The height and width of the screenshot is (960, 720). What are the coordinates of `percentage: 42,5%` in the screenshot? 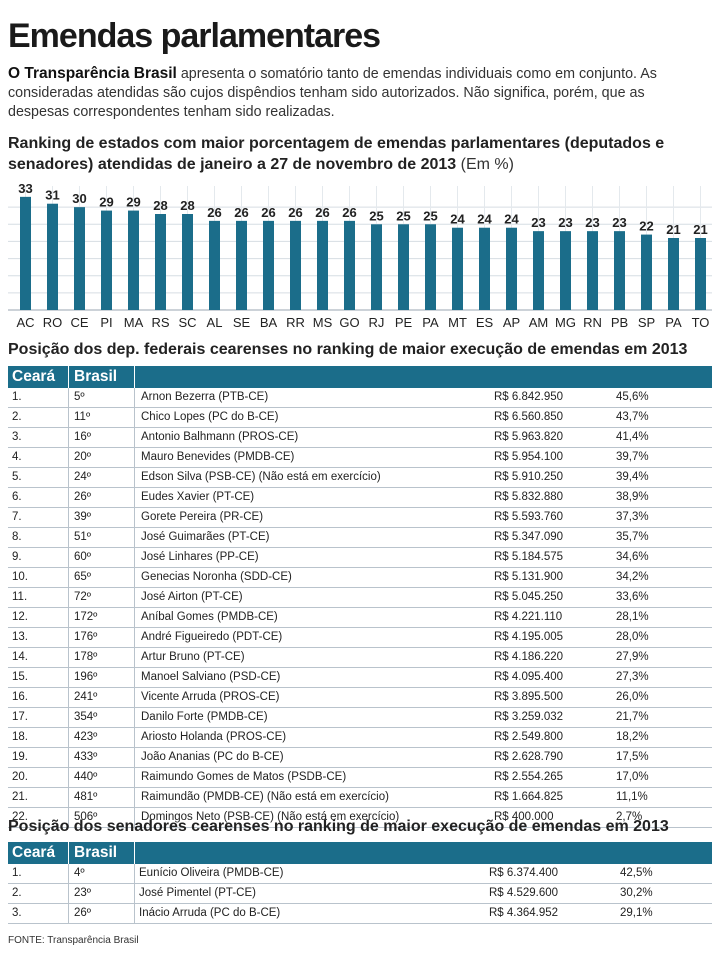 It's located at (636, 873).